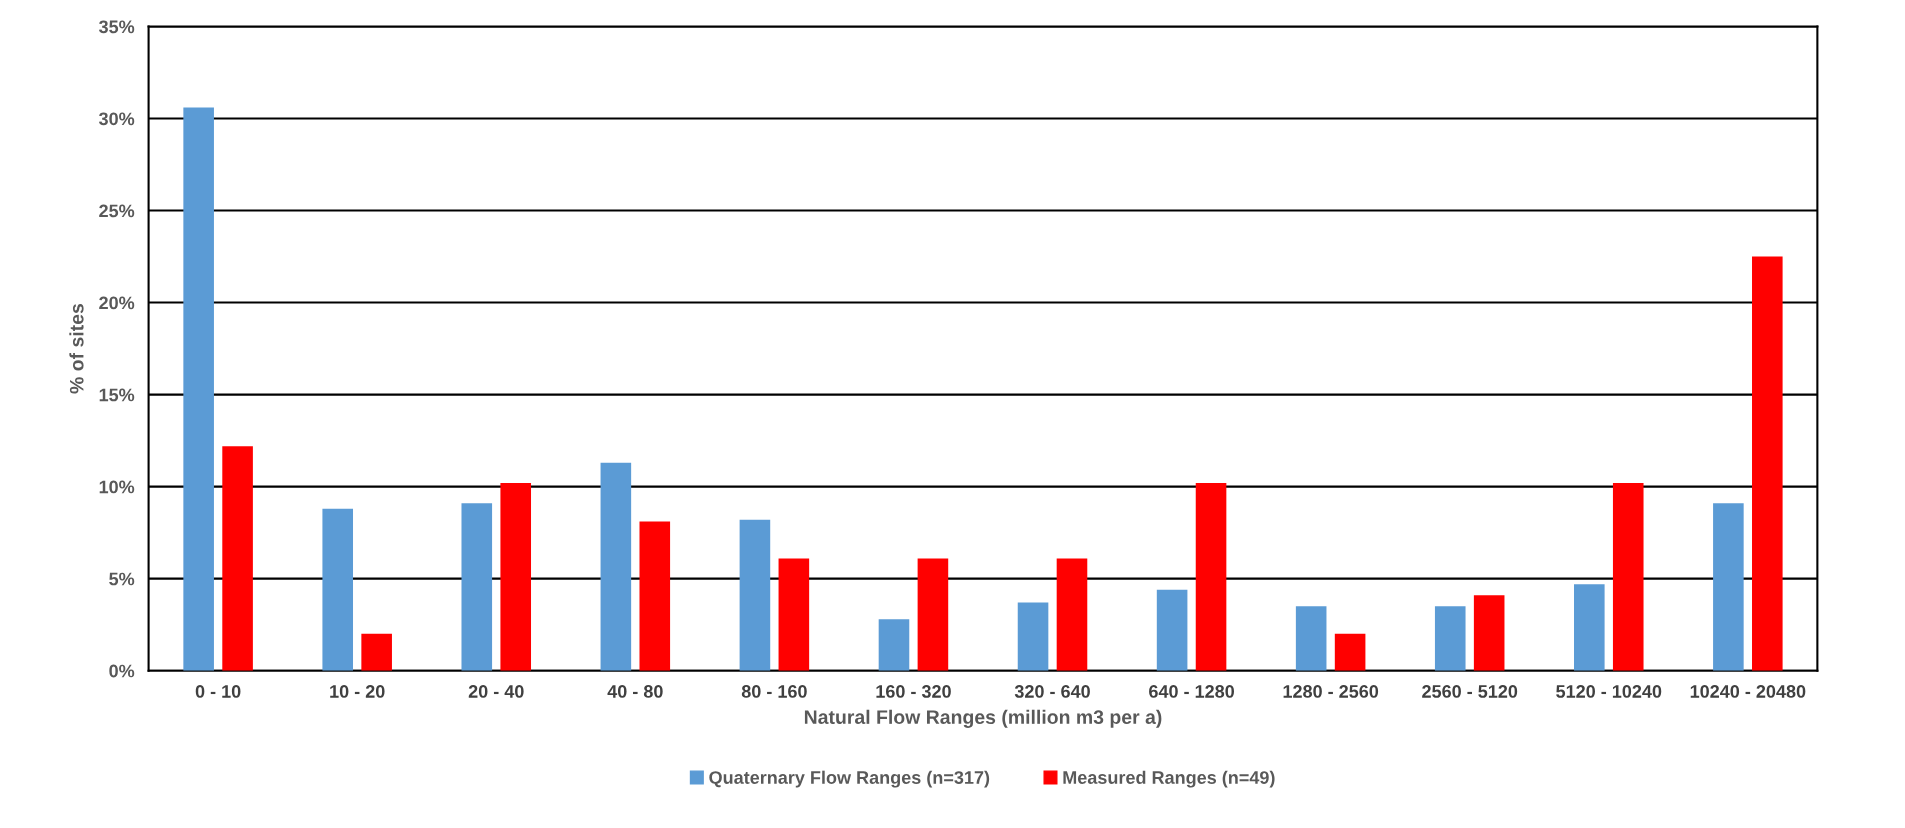 This screenshot has width=1905, height=828. What do you see at coordinates (496, 691) in the screenshot?
I see `x-tick-label: 20 - 40` at bounding box center [496, 691].